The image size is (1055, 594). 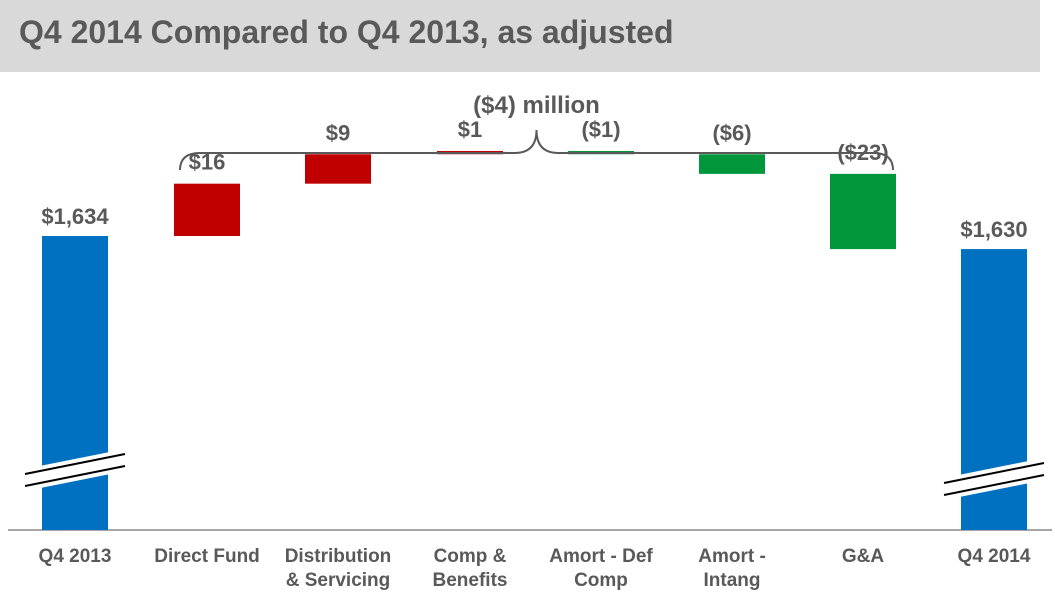 I want to click on value-label: ($6), so click(x=731, y=132).